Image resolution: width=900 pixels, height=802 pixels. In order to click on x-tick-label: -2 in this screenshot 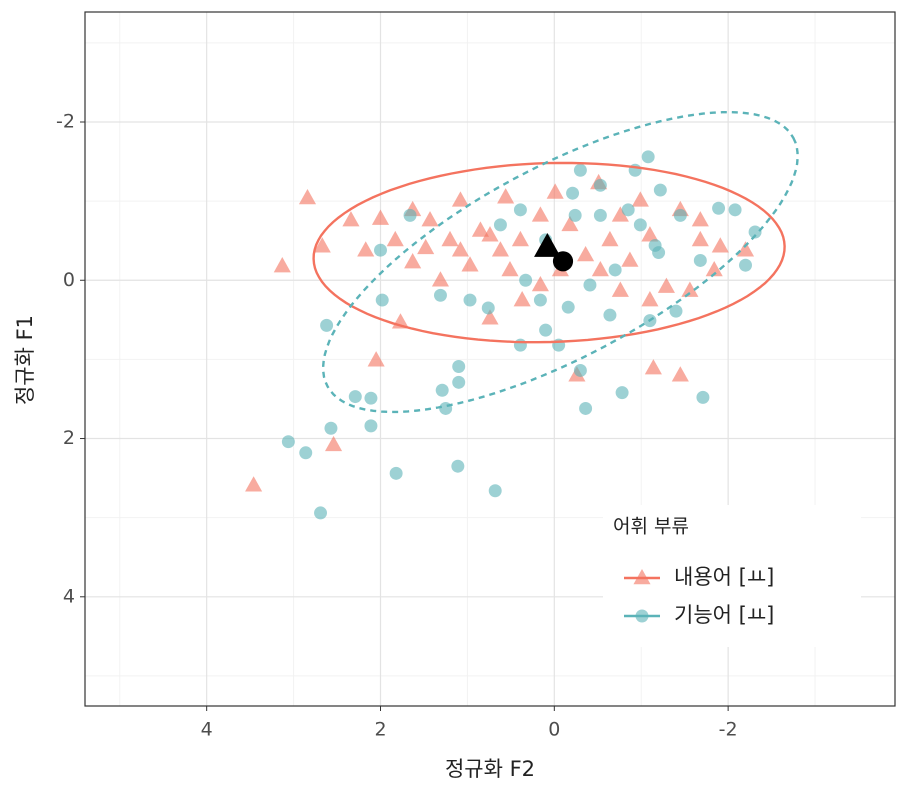, I will do `click(728, 730)`.